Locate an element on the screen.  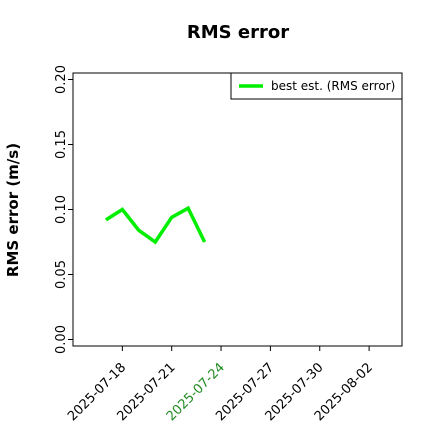
chart-title: RMS error is located at coordinates (238, 32).